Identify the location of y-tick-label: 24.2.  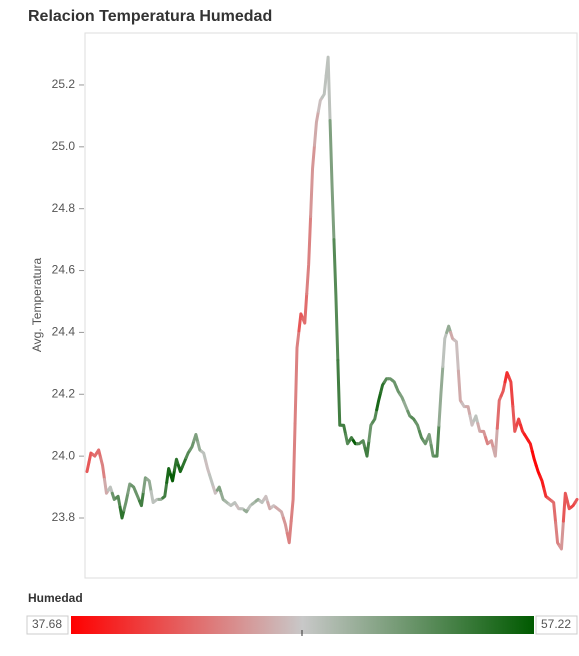
(64, 393).